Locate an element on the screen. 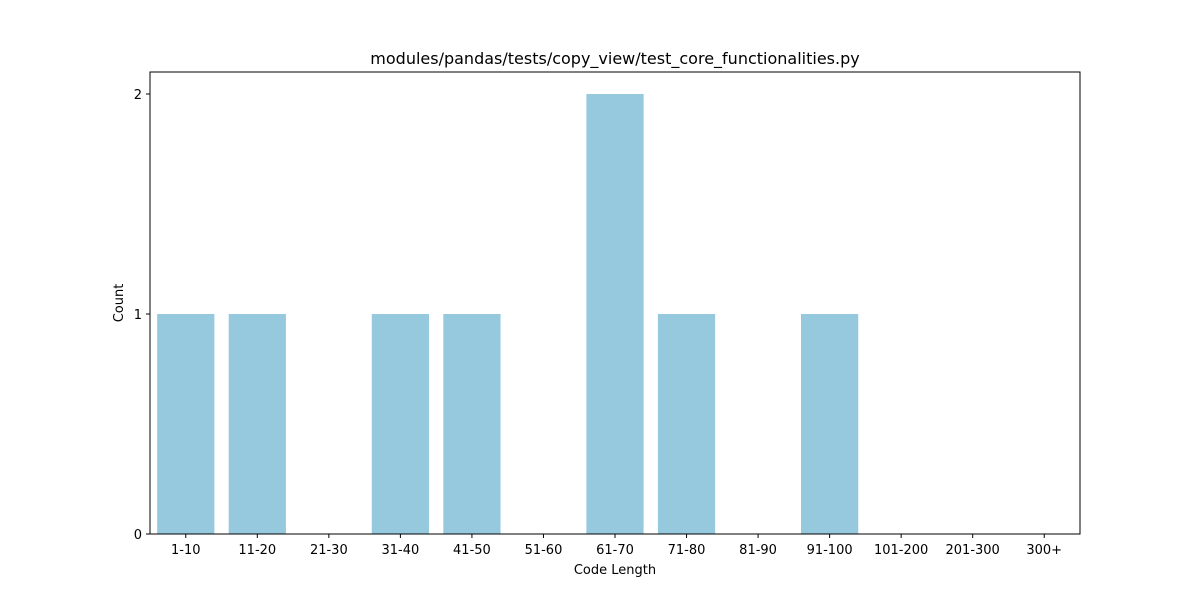  x-tick-label: 41-50 is located at coordinates (472, 550).